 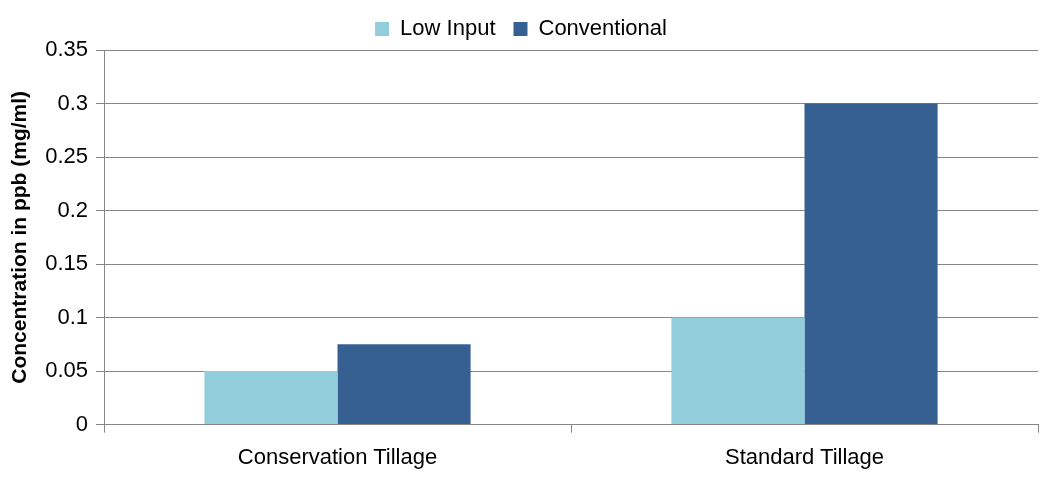 I want to click on y-tick-label: 0.2, so click(x=73, y=209).